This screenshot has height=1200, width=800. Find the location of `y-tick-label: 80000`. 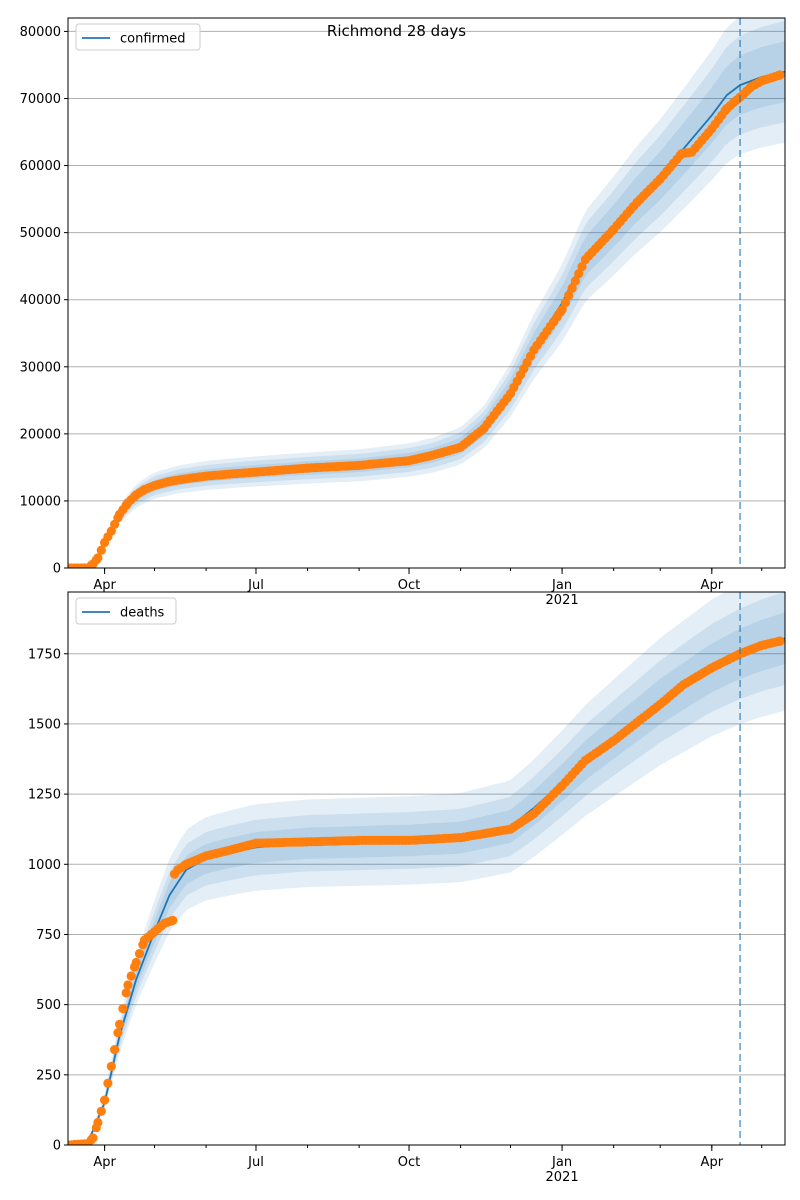

y-tick-label: 80000 is located at coordinates (40, 32).